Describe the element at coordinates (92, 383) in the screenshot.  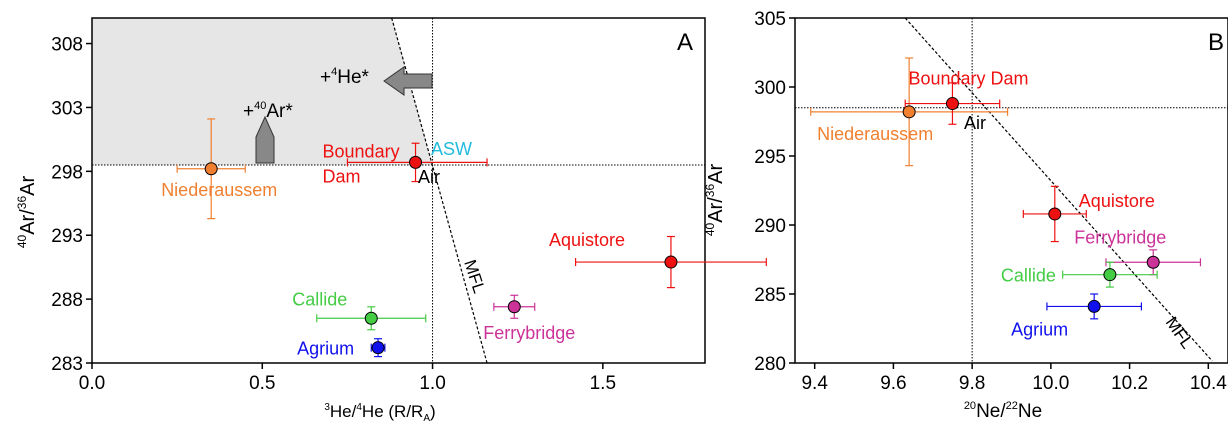
I see `x-tick-label: 0.0` at that location.